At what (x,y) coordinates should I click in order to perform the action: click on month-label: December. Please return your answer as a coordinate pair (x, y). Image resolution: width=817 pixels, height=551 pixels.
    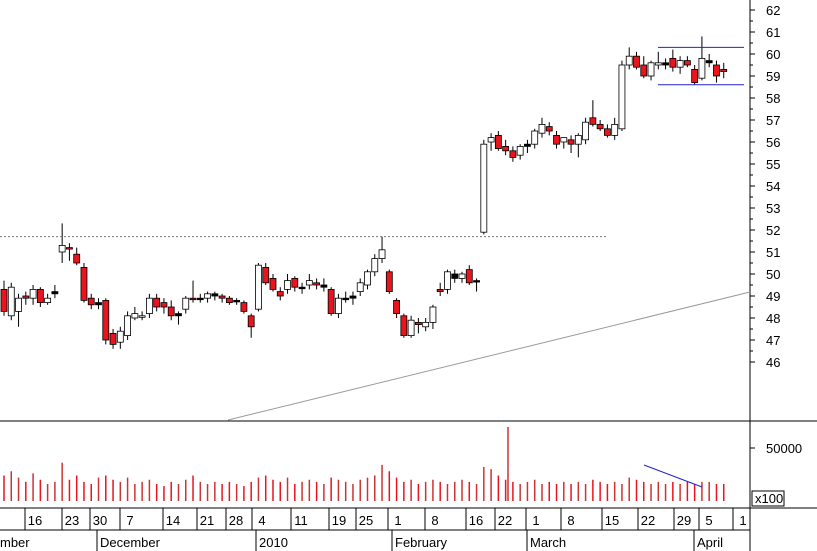
    Looking at the image, I should click on (130, 542).